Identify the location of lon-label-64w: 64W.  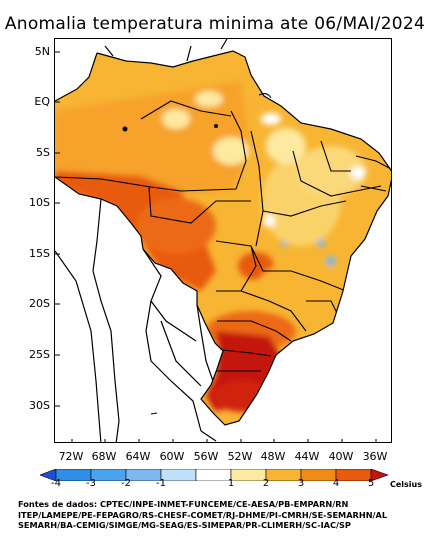
(138, 456).